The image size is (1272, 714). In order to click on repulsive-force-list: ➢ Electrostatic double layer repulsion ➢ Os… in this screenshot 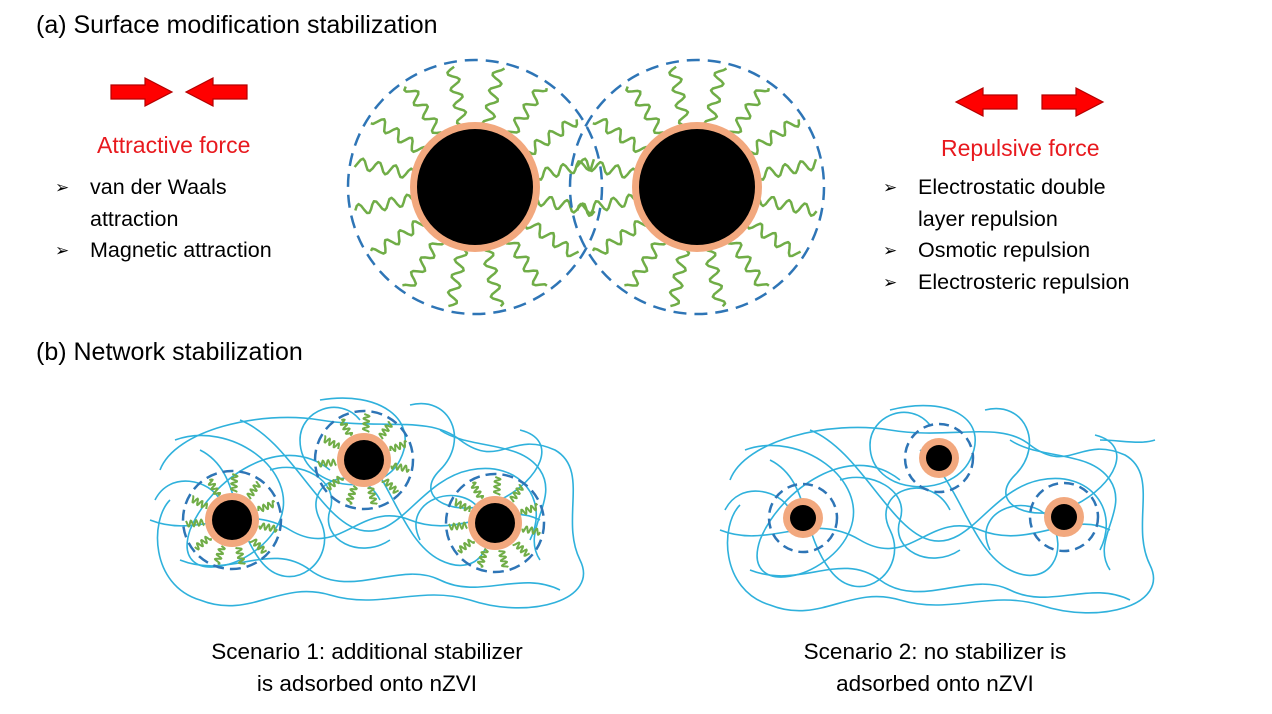, I will do `click(1006, 235)`.